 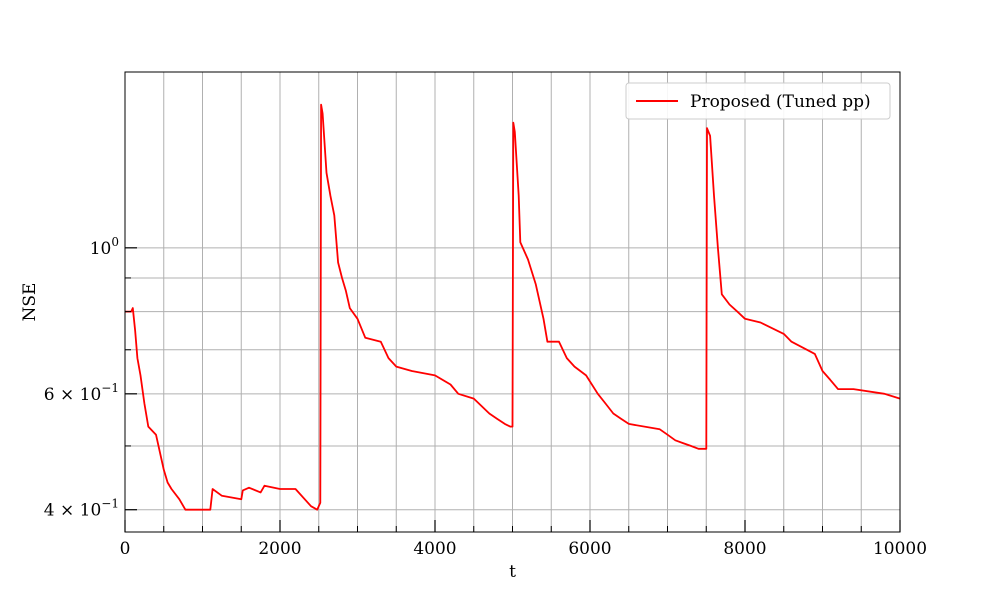 I want to click on y-tick-label-base: 10, so click(x=101, y=249).